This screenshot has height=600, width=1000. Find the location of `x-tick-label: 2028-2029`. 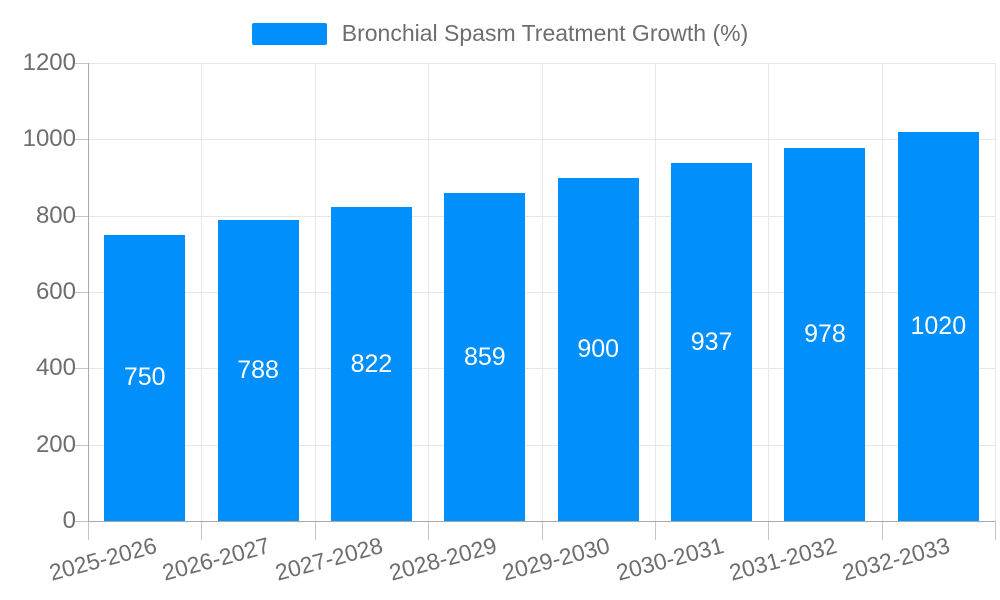

x-tick-label: 2028-2029 is located at coordinates (443, 559).